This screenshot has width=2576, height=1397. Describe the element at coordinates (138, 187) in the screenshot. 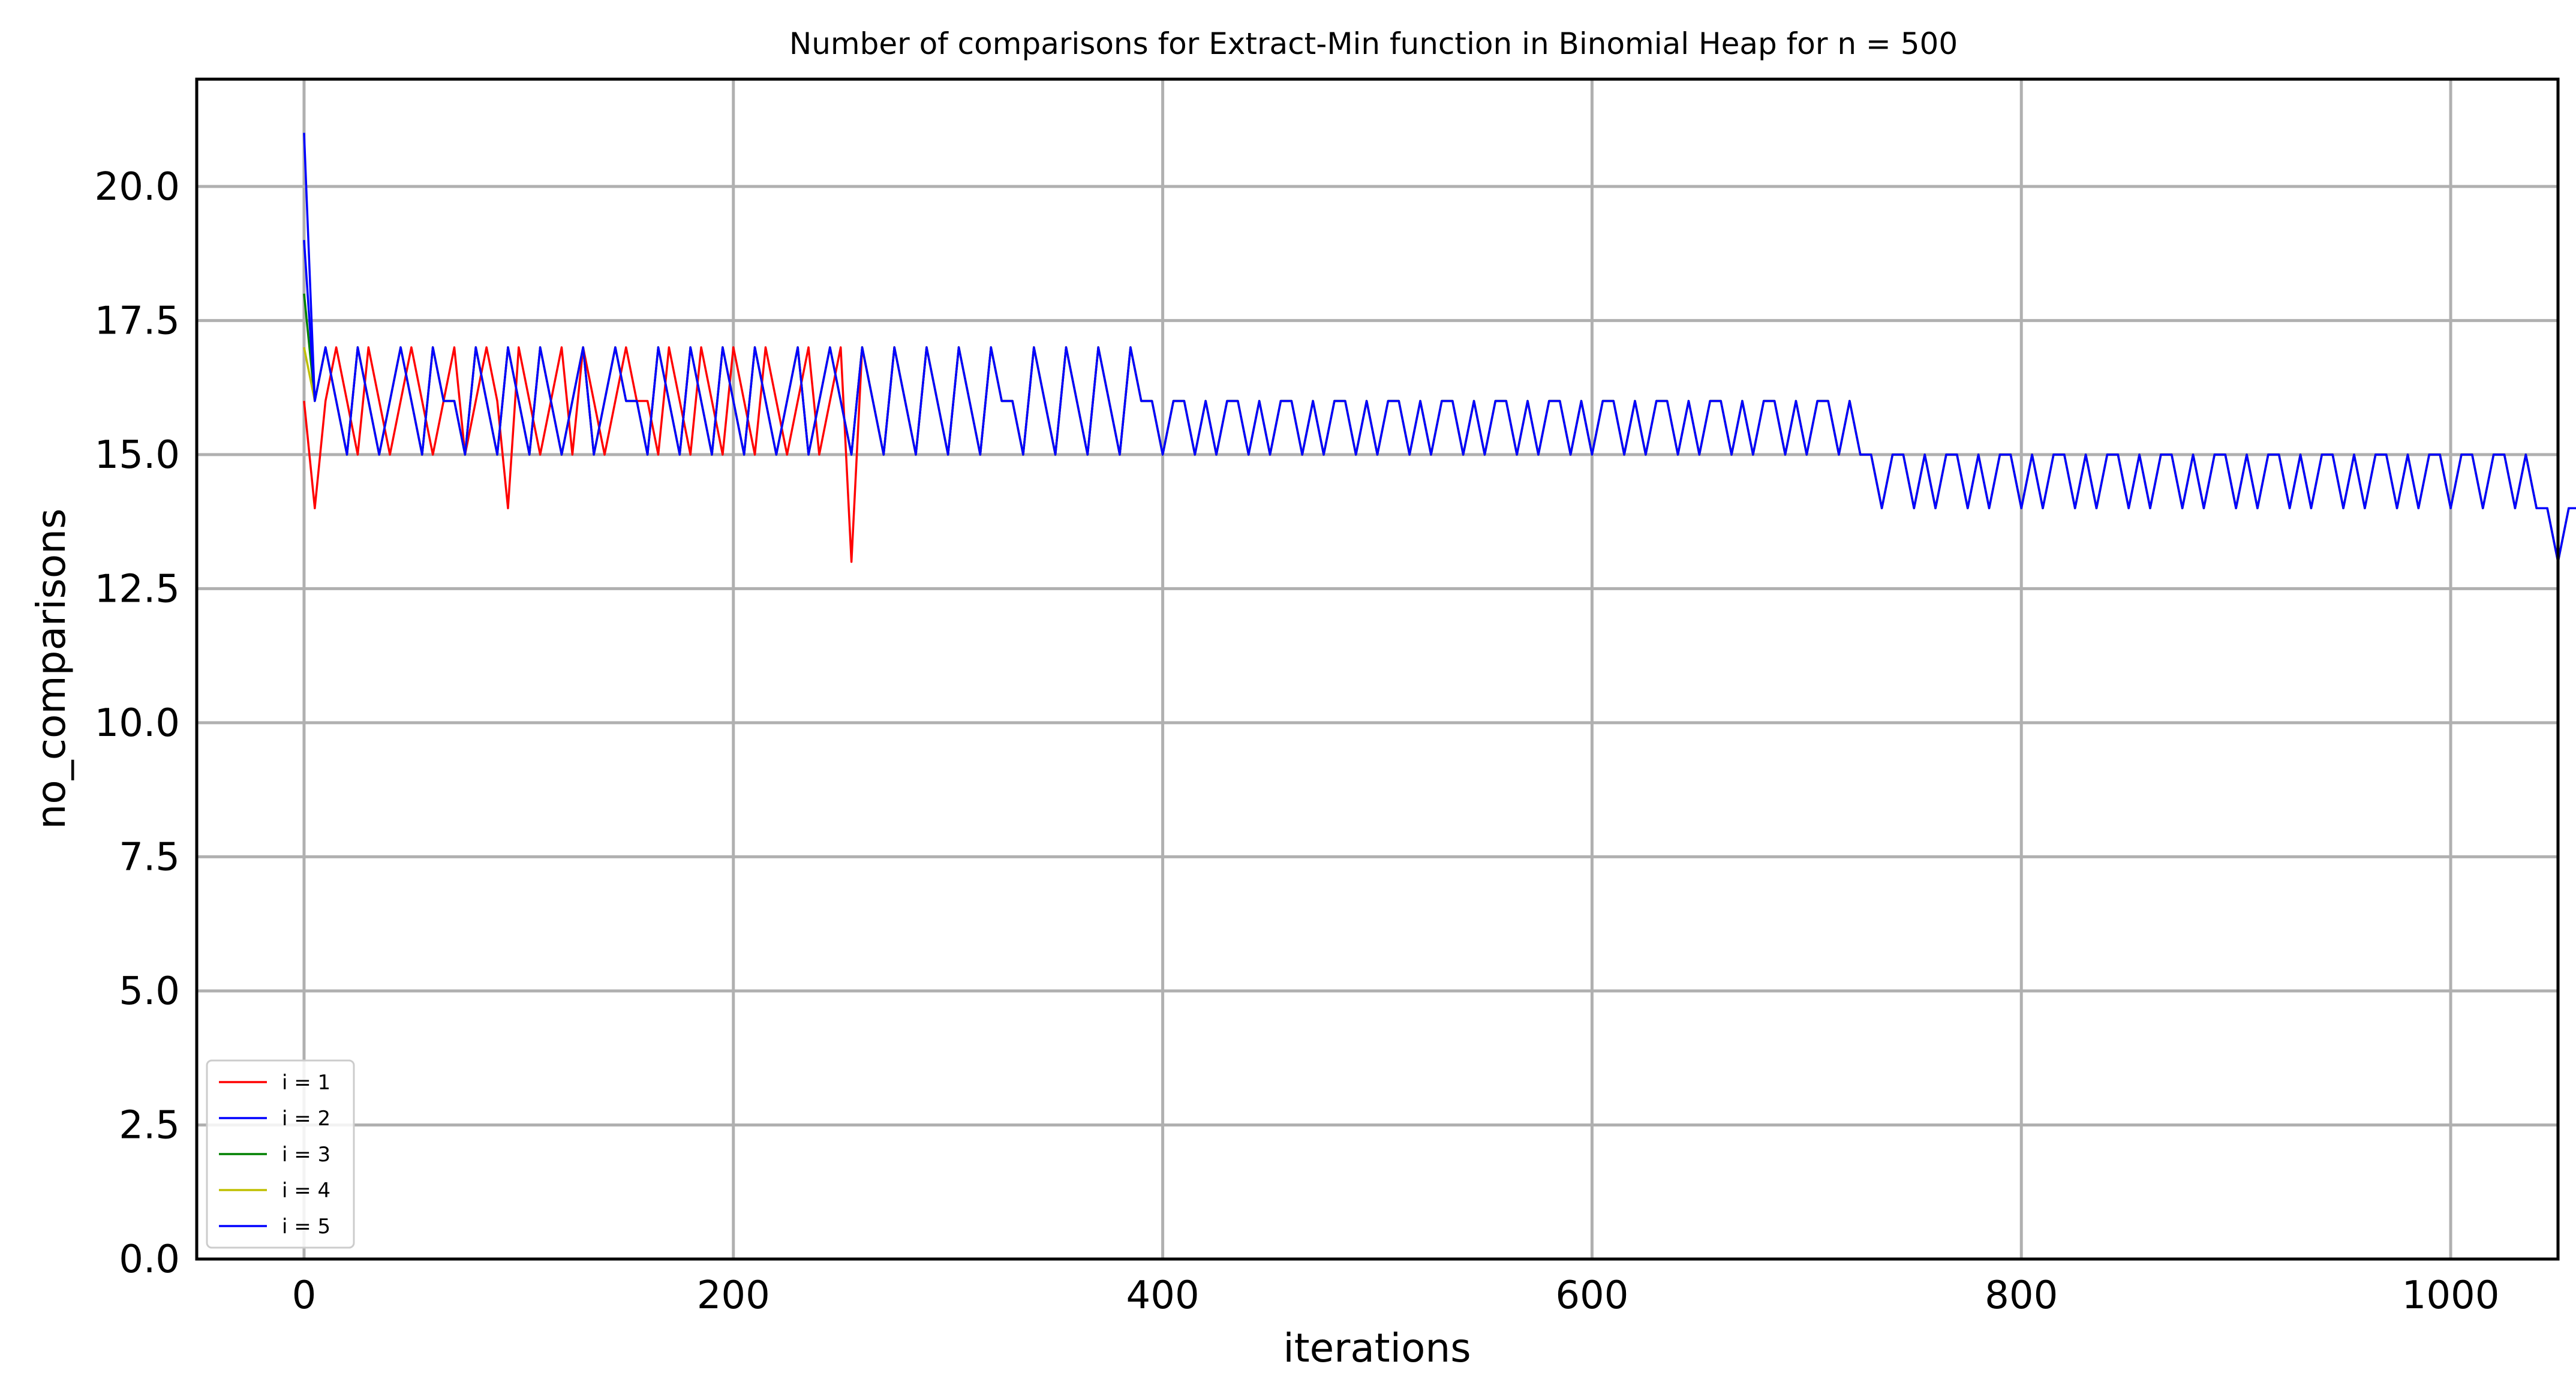

I see `y-tick-label: 20.0` at that location.